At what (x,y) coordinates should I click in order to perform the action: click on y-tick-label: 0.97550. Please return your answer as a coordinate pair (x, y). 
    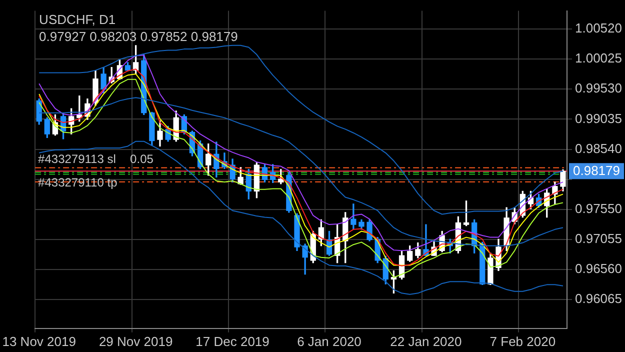
    Looking at the image, I should click on (598, 208).